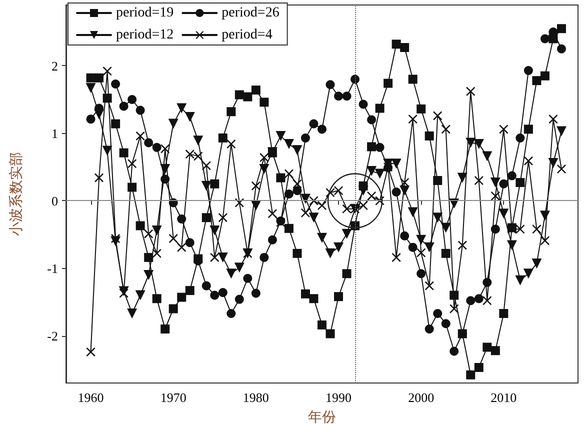 The image size is (585, 447). Describe the element at coordinates (503, 397) in the screenshot. I see `x-tick-label: 2010` at that location.